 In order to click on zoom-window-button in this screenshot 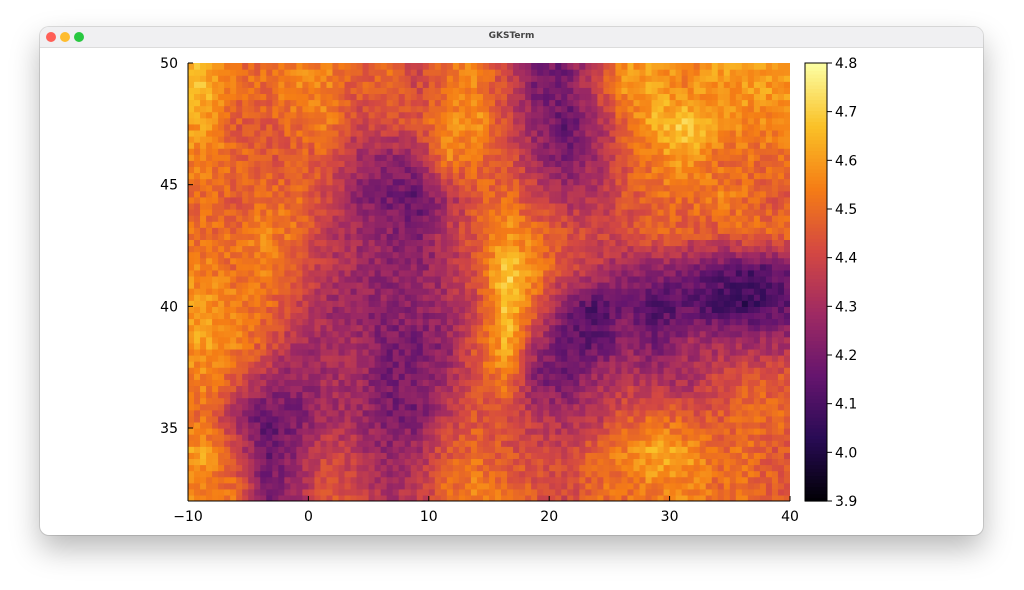, I will do `click(79, 37)`.